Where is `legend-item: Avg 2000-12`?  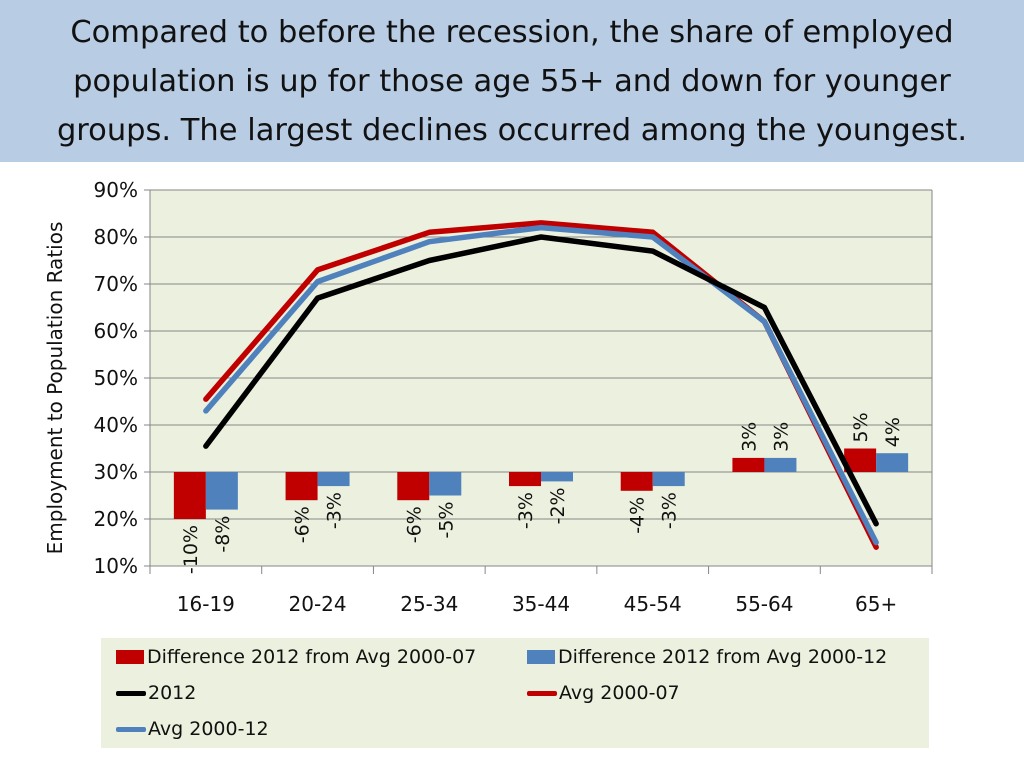 legend-item: Avg 2000-12 is located at coordinates (192, 729).